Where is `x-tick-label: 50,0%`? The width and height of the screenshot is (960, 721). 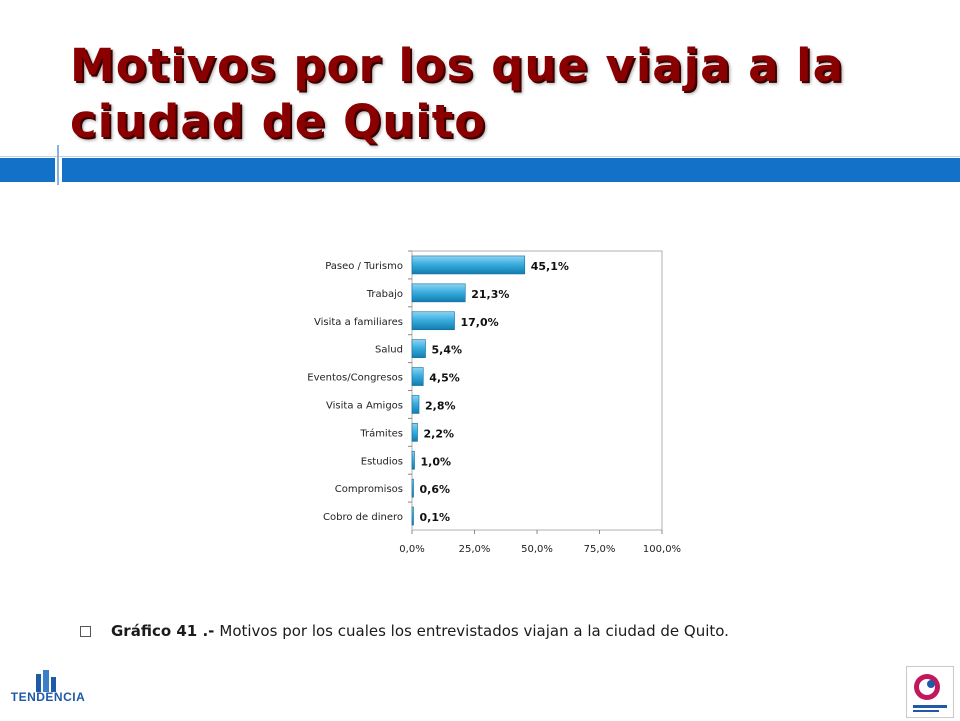
x-tick-label: 50,0% is located at coordinates (537, 549).